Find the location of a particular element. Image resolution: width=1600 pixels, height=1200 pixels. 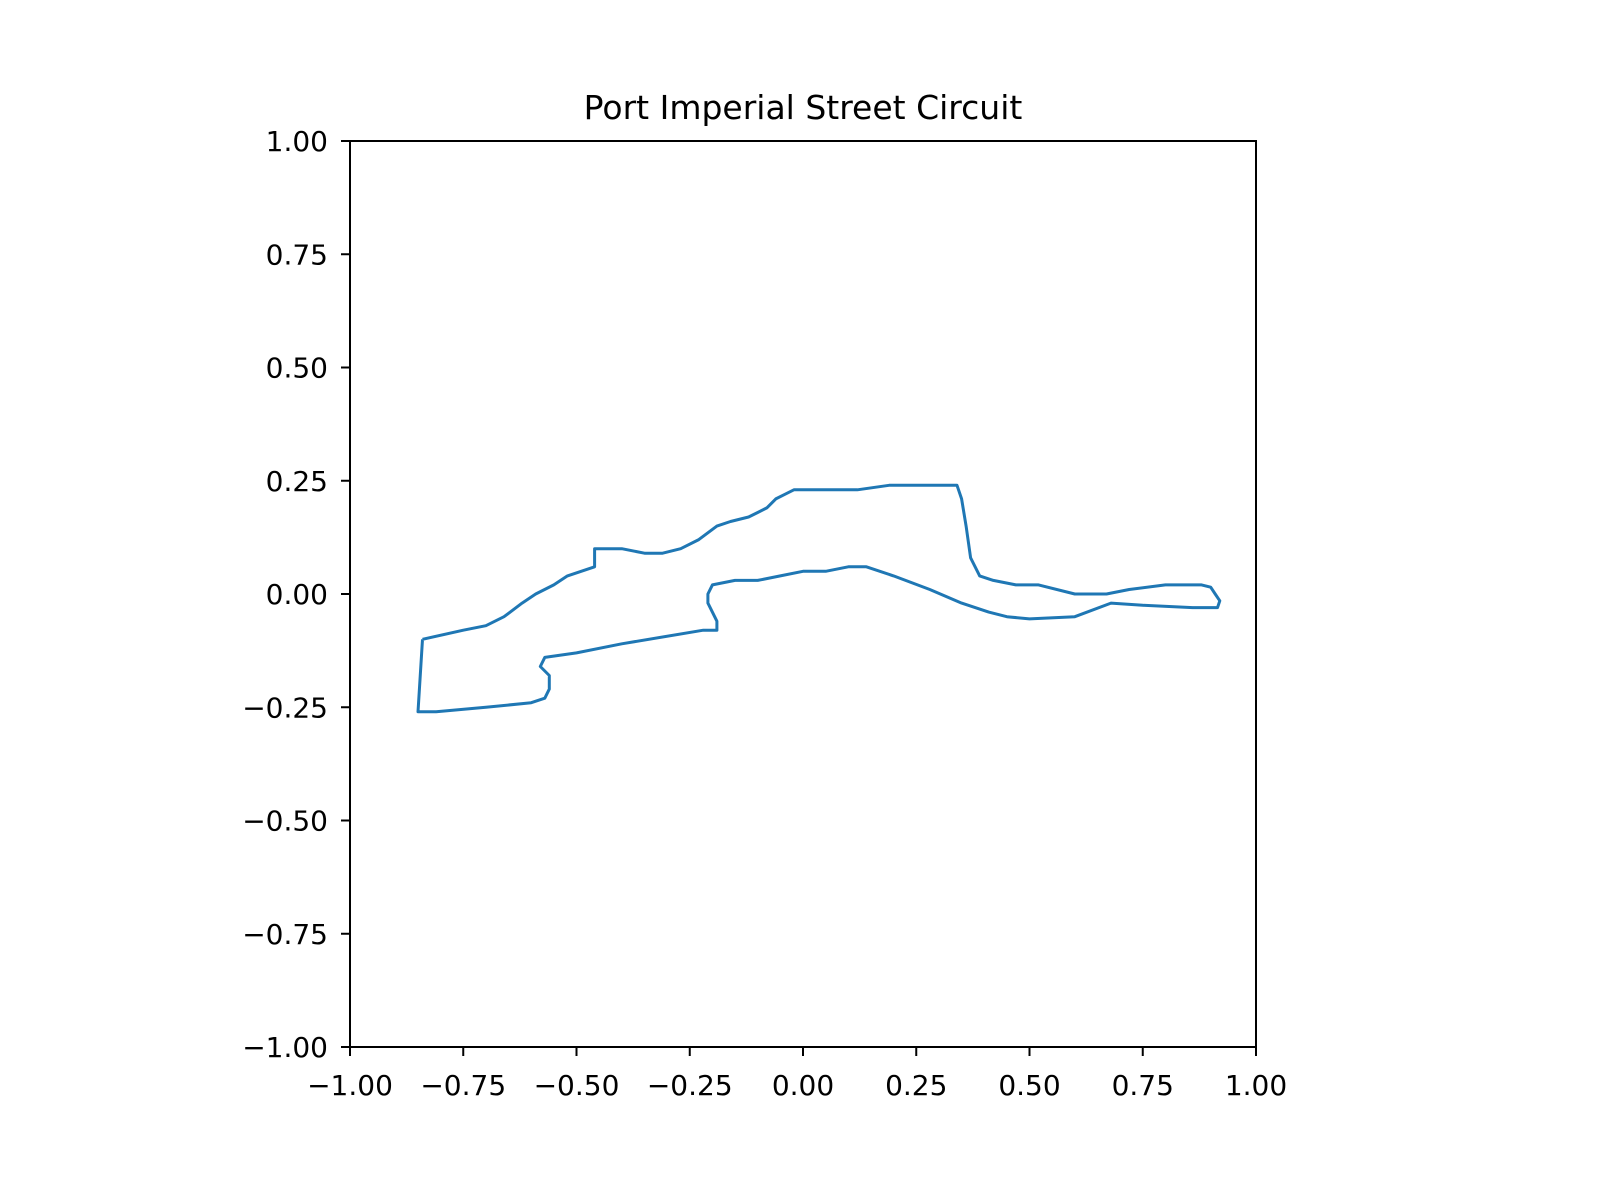

x-tick-label: −0.25 is located at coordinates (690, 1085).